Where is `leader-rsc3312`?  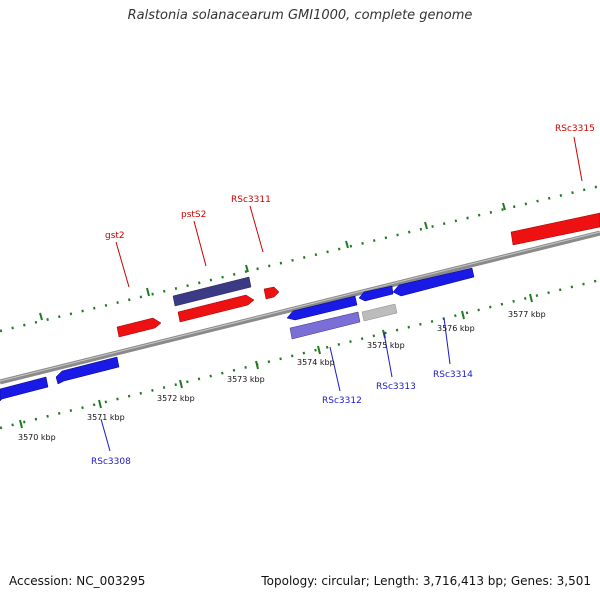 leader-rsc3312 is located at coordinates (335, 369).